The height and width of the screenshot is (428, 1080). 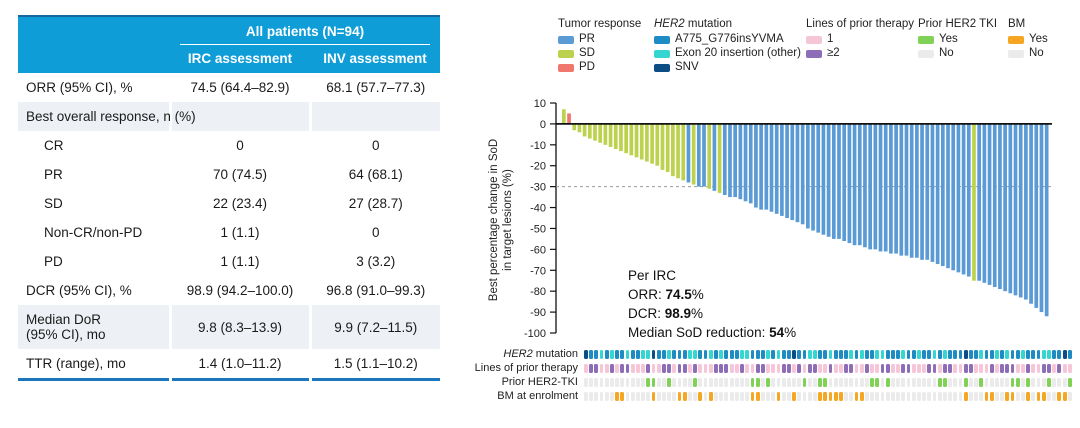 I want to click on row-label: TTR (range), mo, so click(x=76, y=363).